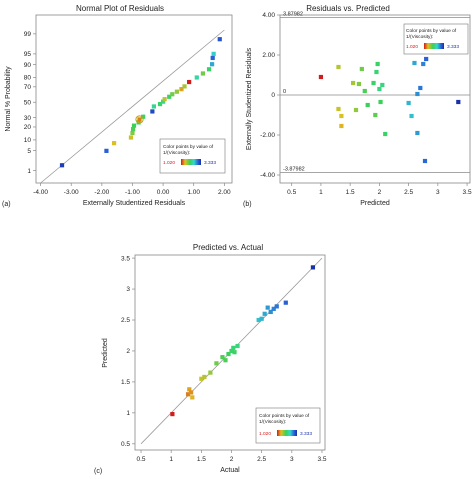  What do you see at coordinates (467, 192) in the screenshot?
I see `panel-b-x-tick-label-7: 3.5` at bounding box center [467, 192].